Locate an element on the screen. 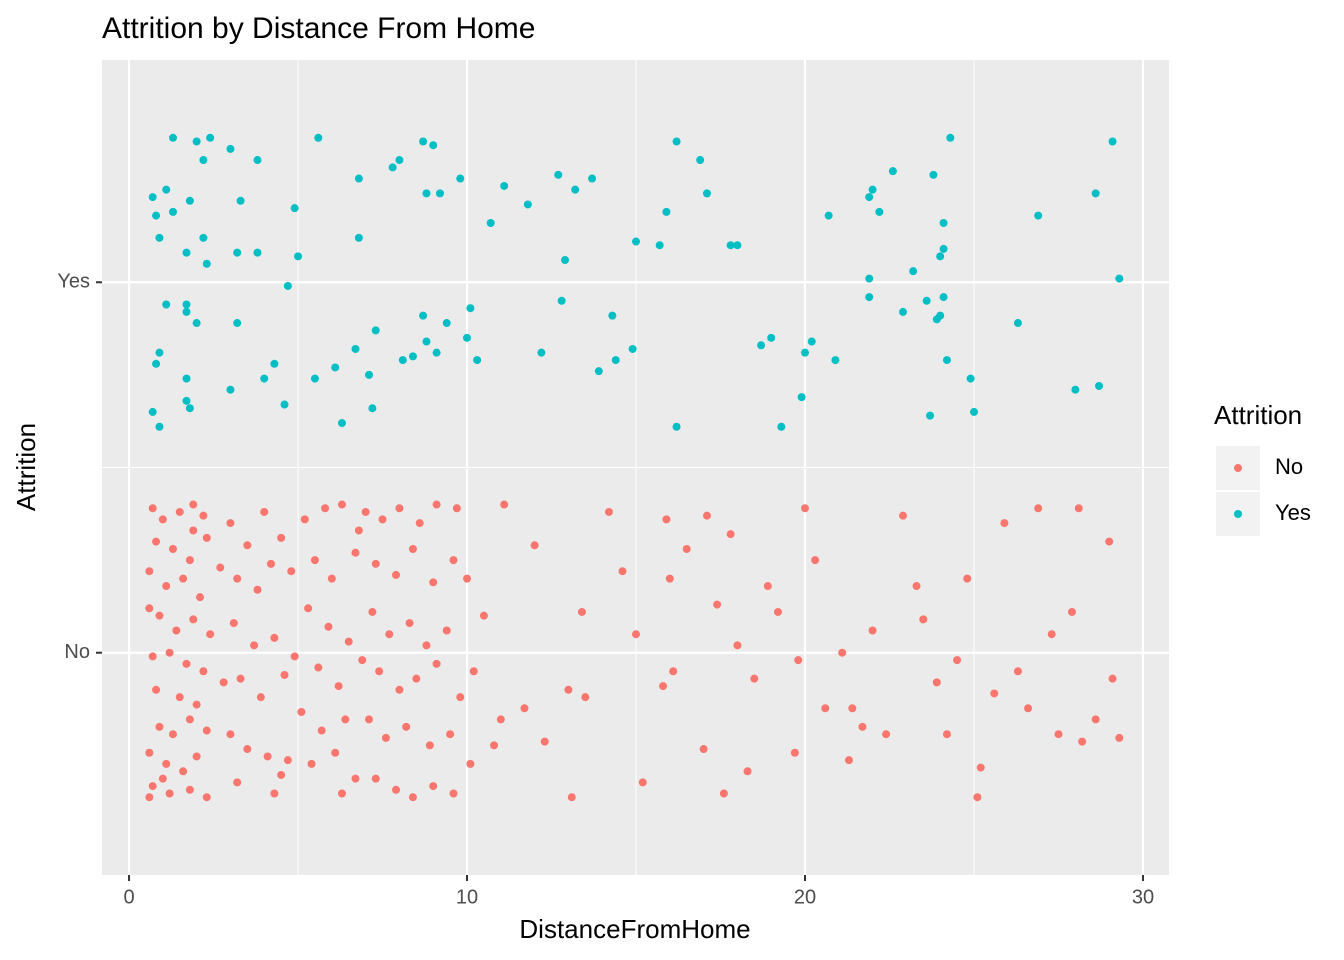 The image size is (1344, 960). y-tick-label: Yes is located at coordinates (73, 282).